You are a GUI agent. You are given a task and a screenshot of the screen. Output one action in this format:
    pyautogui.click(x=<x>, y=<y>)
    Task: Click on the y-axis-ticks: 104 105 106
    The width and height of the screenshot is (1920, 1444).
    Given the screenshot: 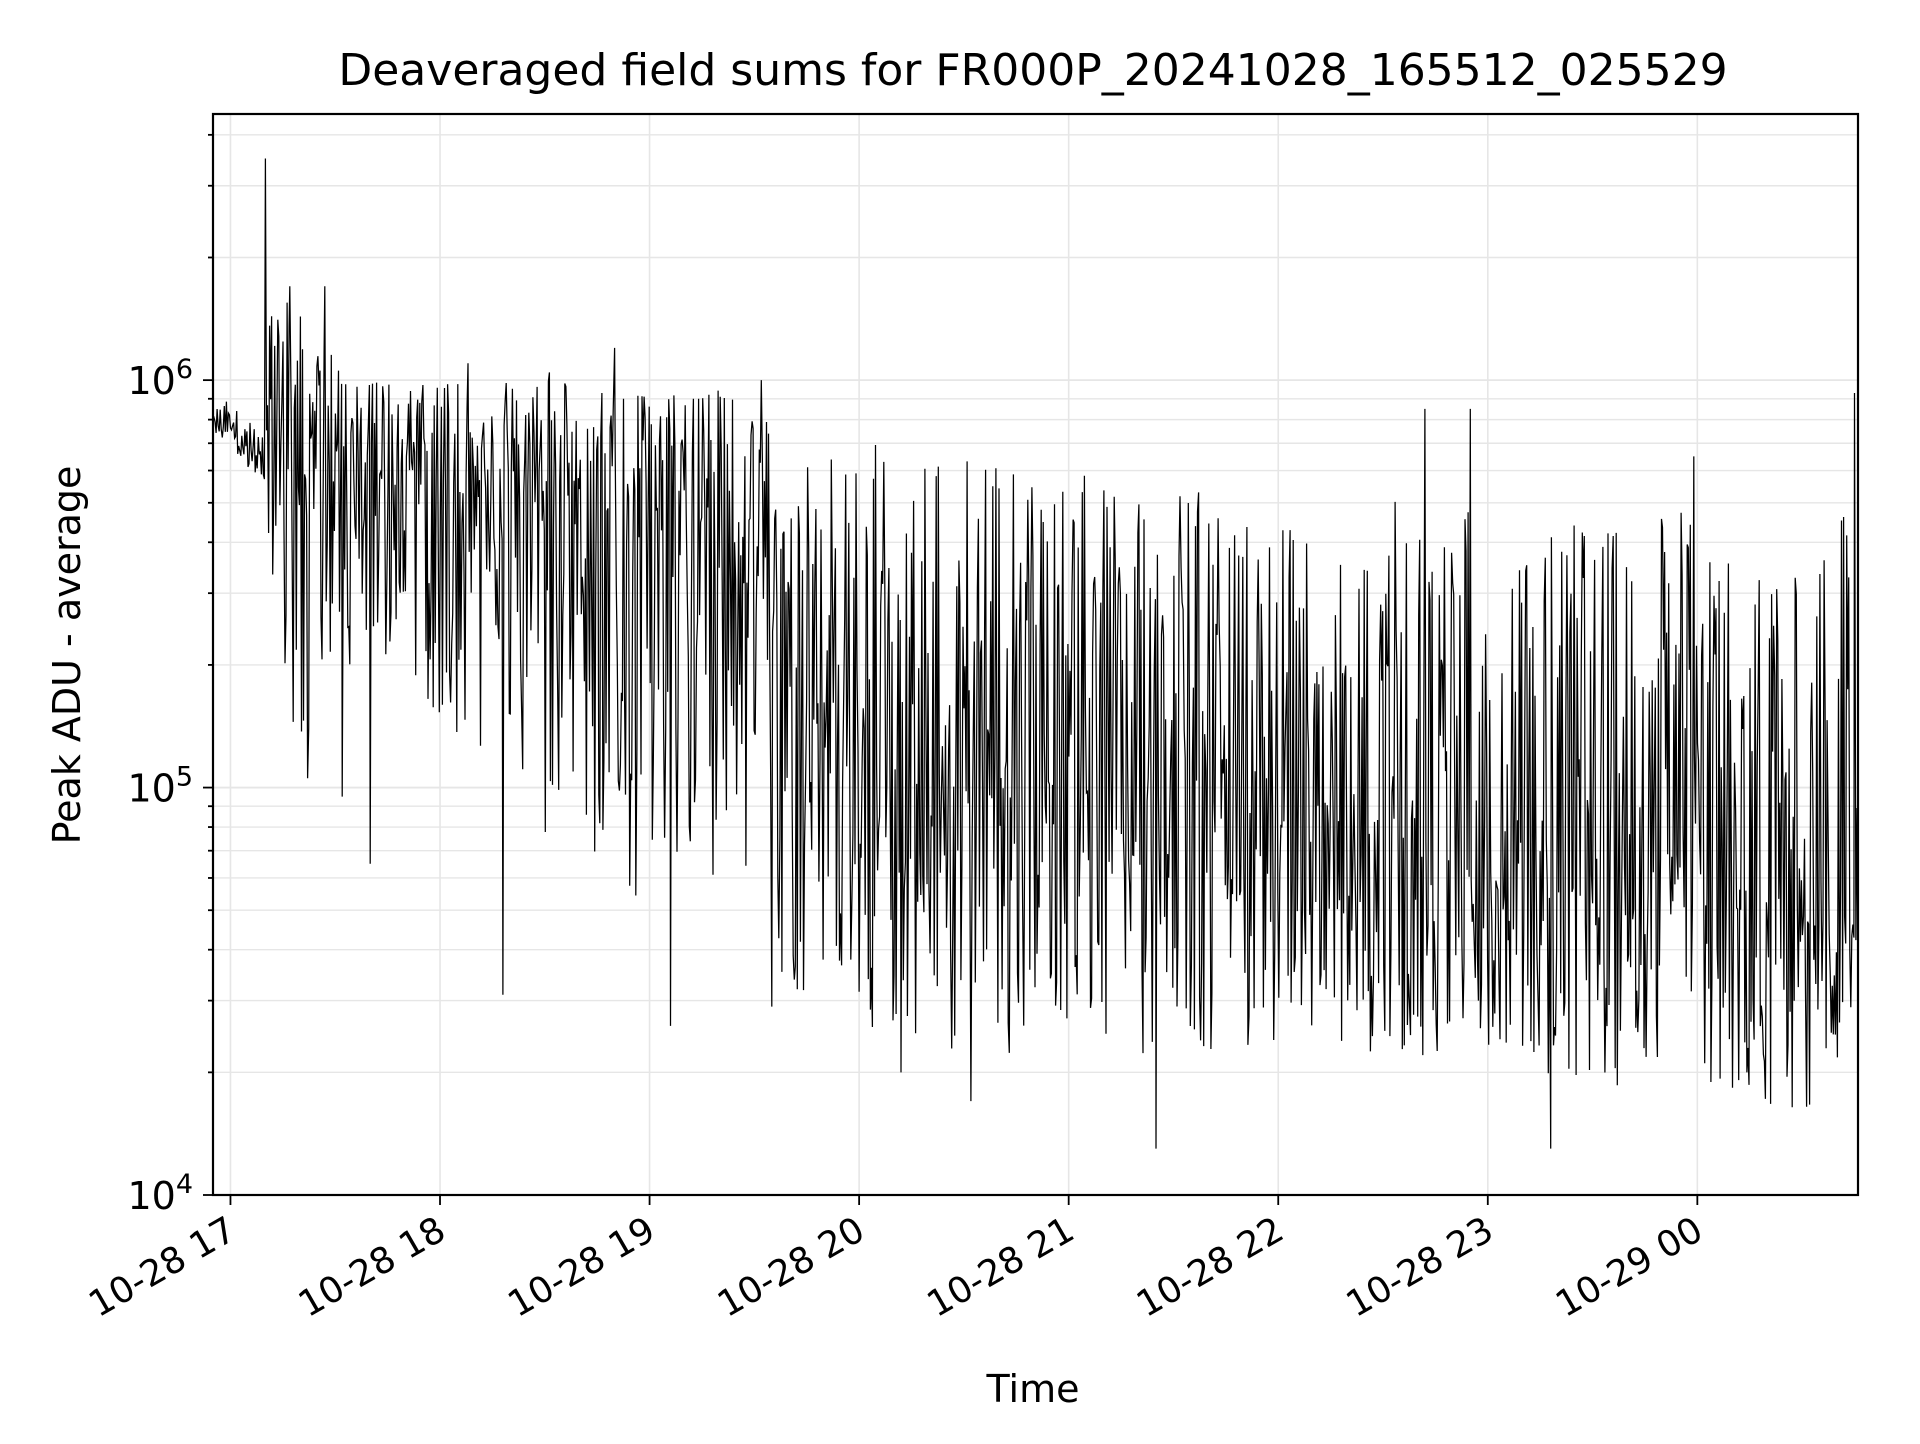 What is the action you would take?
    pyautogui.click(x=170, y=675)
    